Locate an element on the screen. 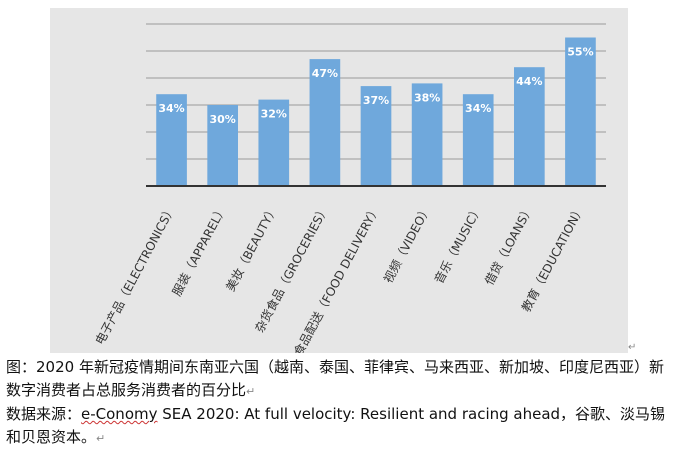 The width and height of the screenshot is (683, 463). category-label: 服装（APPAREL） is located at coordinates (200, 251).